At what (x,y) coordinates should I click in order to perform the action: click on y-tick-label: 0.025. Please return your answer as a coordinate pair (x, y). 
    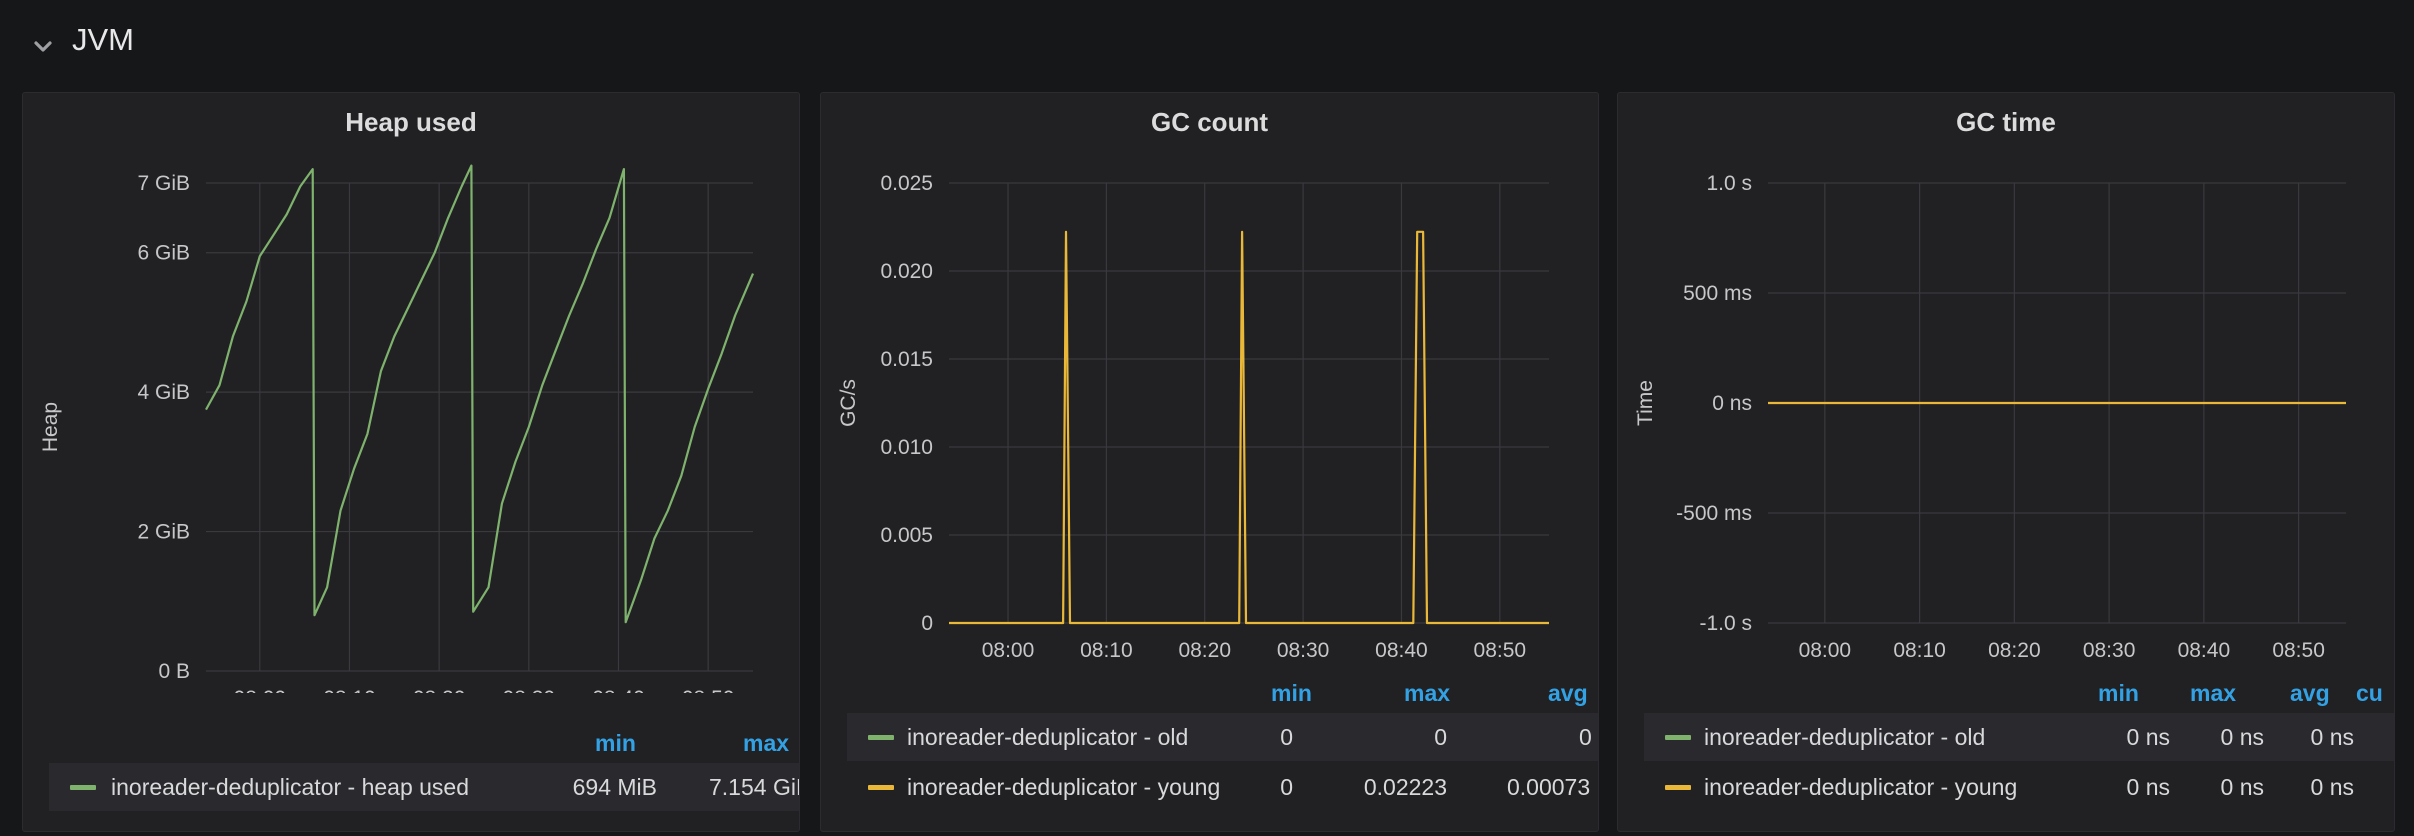
    Looking at the image, I should click on (906, 183).